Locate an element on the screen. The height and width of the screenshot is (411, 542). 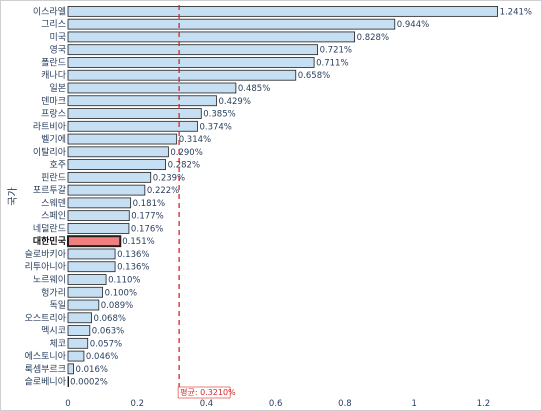
category-label: 슬로베니아 is located at coordinates (46, 382).